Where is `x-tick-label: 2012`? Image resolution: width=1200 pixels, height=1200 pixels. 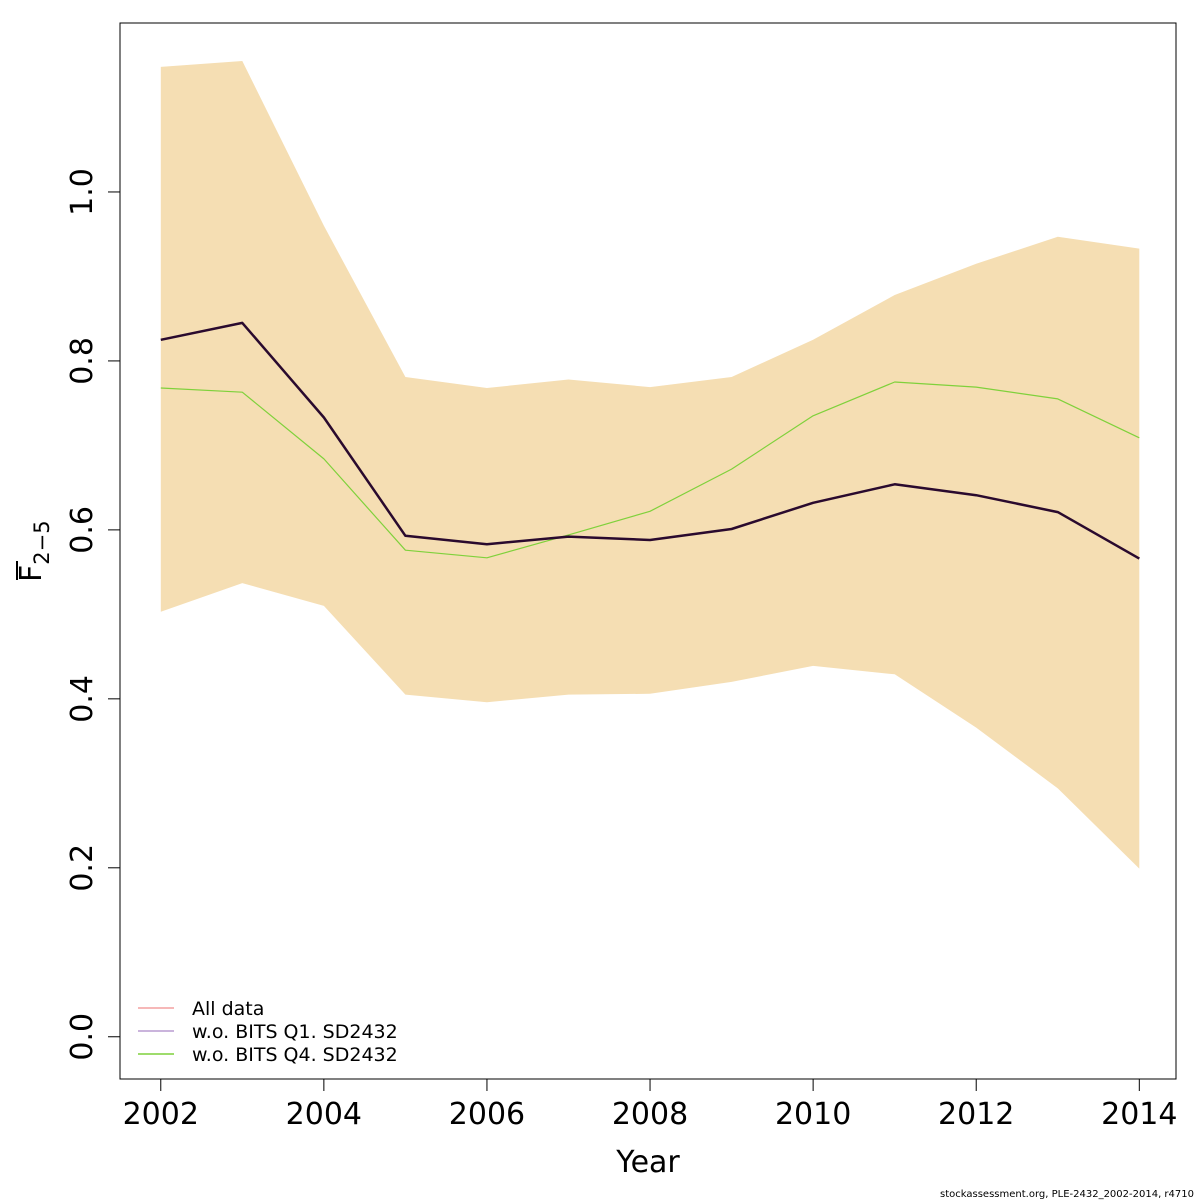 x-tick-label: 2012 is located at coordinates (976, 1114).